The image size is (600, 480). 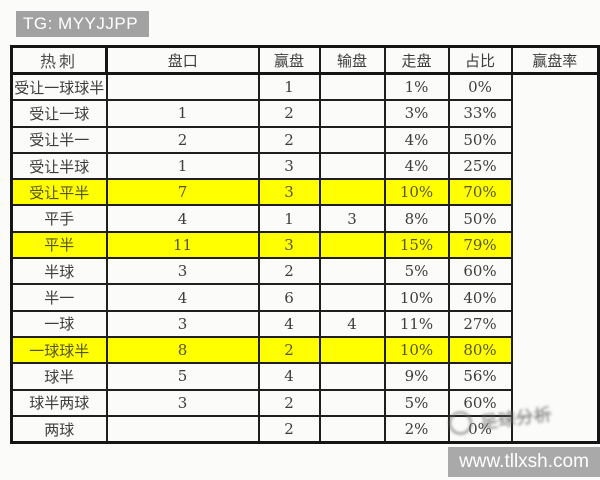 I want to click on cell-handicap: 半一, so click(x=59, y=297).